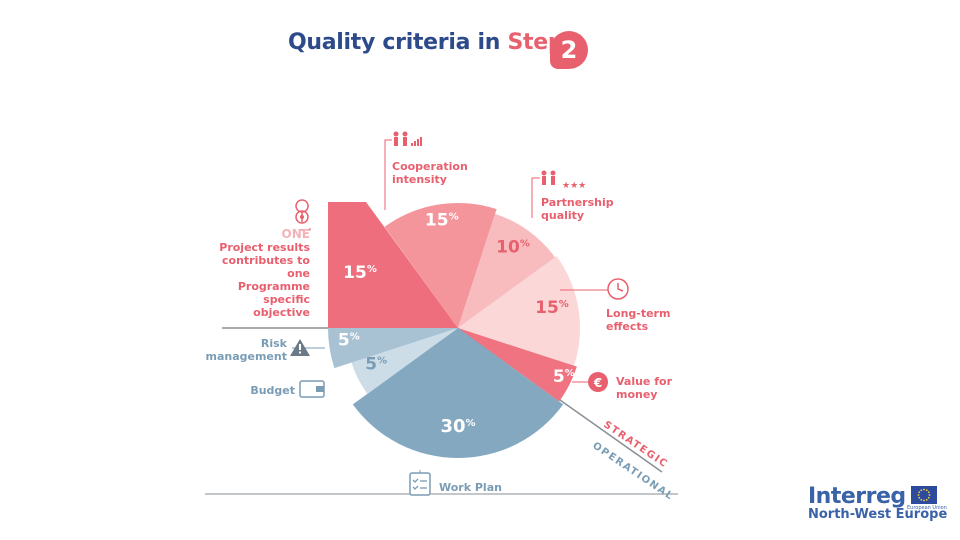 Image resolution: width=960 pixels, height=540 pixels. Describe the element at coordinates (442, 221) in the screenshot. I see `pie-pct-label-2: 15%` at that location.